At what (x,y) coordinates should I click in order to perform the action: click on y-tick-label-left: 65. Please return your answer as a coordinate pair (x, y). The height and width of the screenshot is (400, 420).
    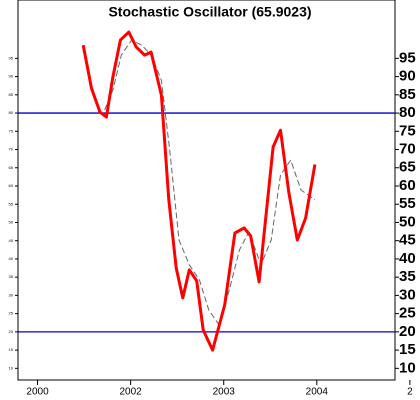
    Looking at the image, I should click on (11, 167).